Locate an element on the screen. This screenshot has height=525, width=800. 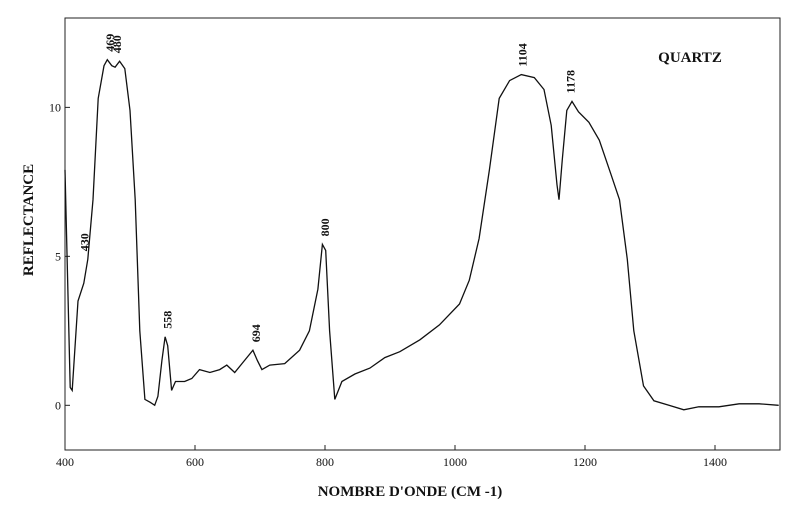
x-tick-label: 800 is located at coordinates (325, 462).